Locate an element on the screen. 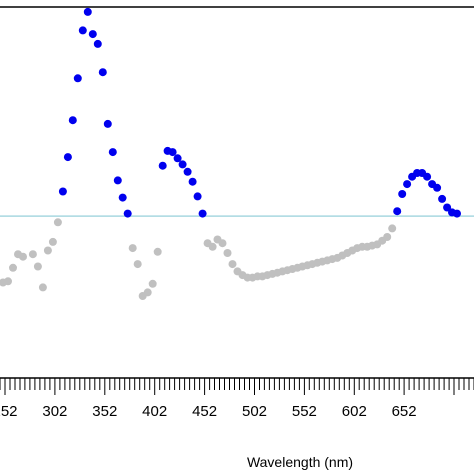 The image size is (474, 474). x-tick-label: 452 is located at coordinates (204, 411).